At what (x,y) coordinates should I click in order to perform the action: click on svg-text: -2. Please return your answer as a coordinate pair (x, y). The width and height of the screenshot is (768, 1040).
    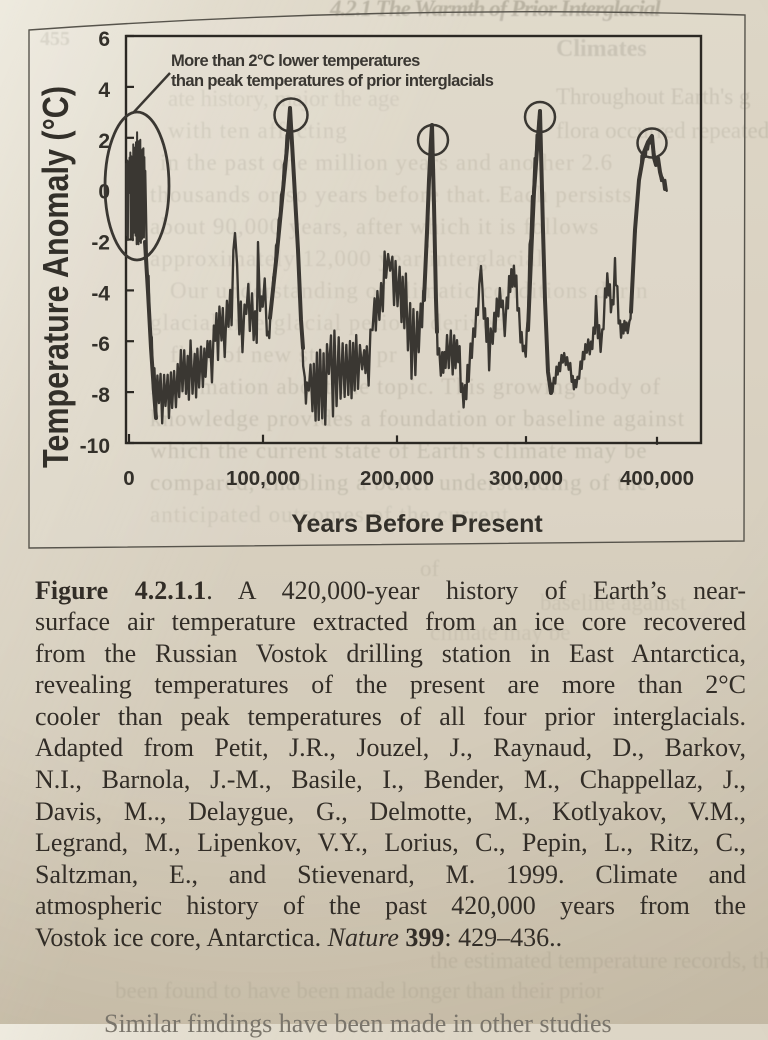
    Looking at the image, I should click on (100, 243).